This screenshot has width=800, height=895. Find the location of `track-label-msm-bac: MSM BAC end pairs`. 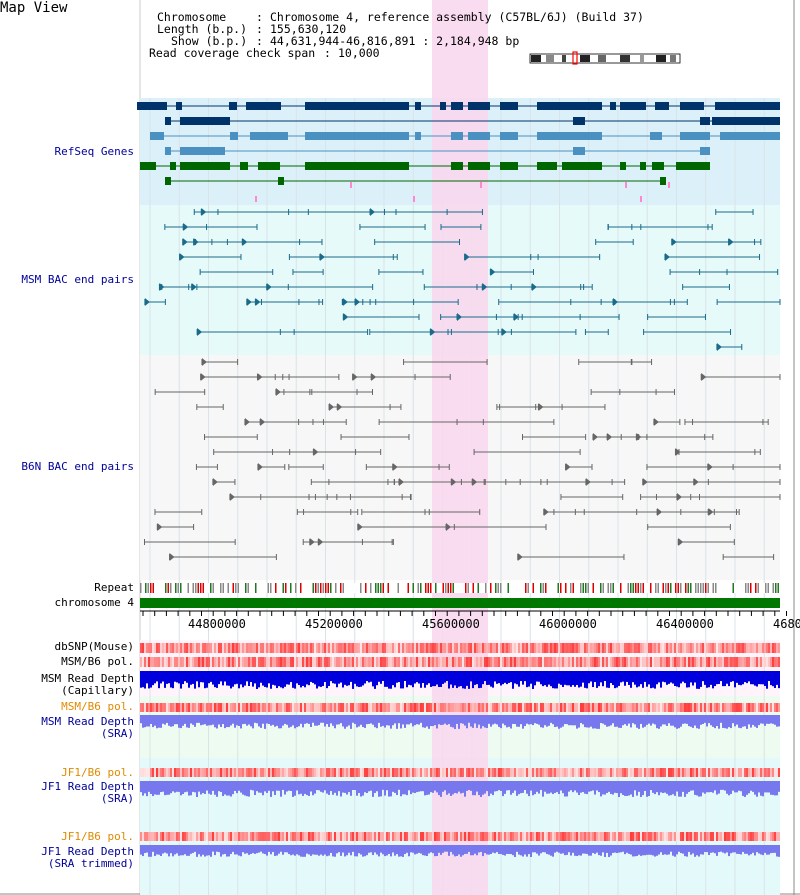

track-label-msm-bac: MSM BAC end pairs is located at coordinates (77, 279).